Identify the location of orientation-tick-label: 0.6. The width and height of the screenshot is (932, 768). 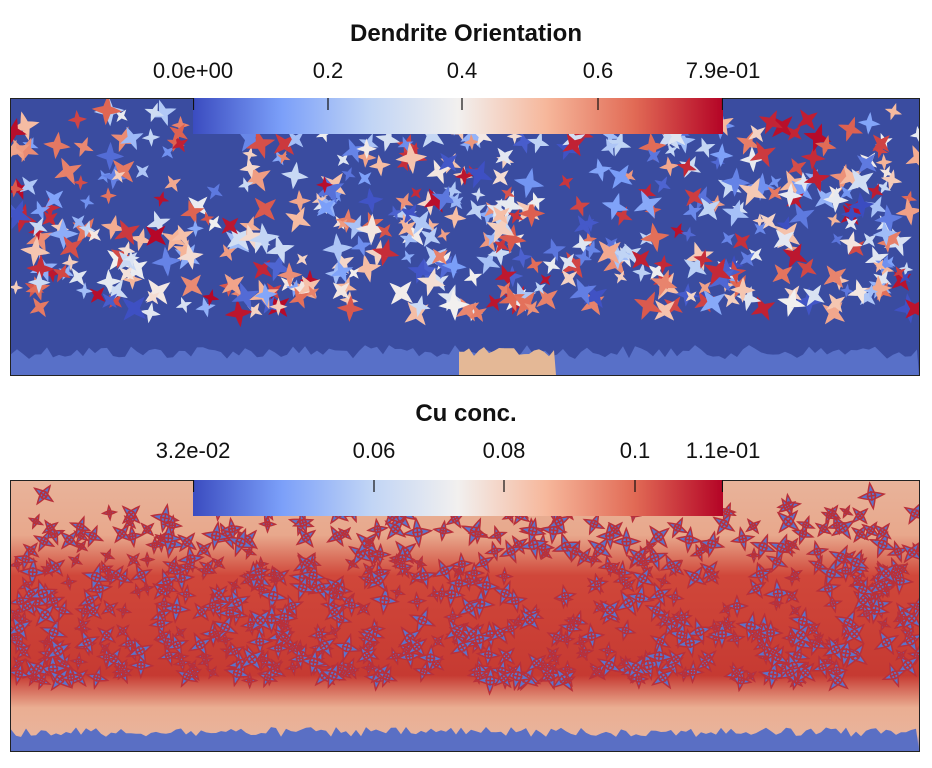
(598, 70).